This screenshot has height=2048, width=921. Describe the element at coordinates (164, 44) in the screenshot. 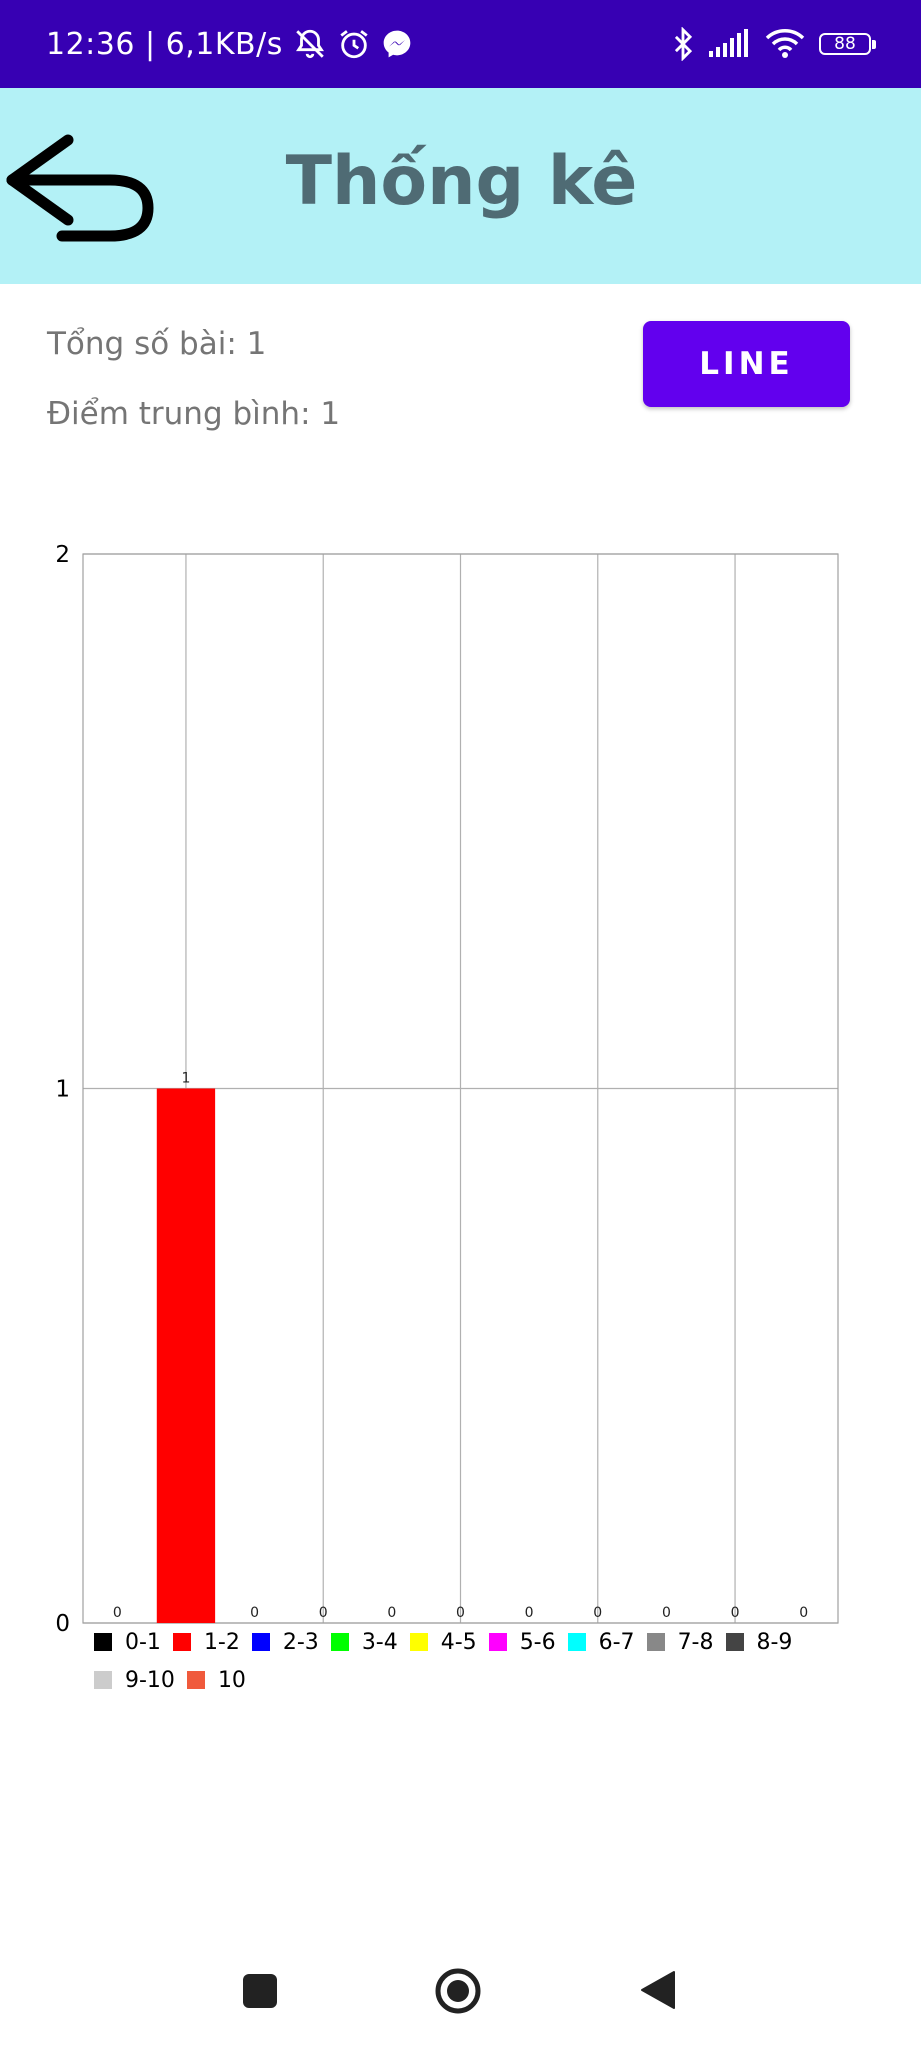

I see `status-time-speed: 12:36 | 6,1KB/s` at that location.